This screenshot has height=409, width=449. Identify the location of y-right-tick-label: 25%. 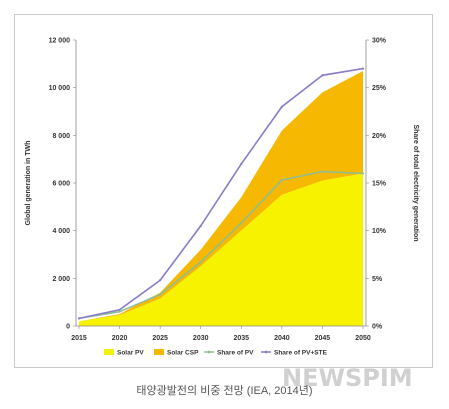
(379, 88).